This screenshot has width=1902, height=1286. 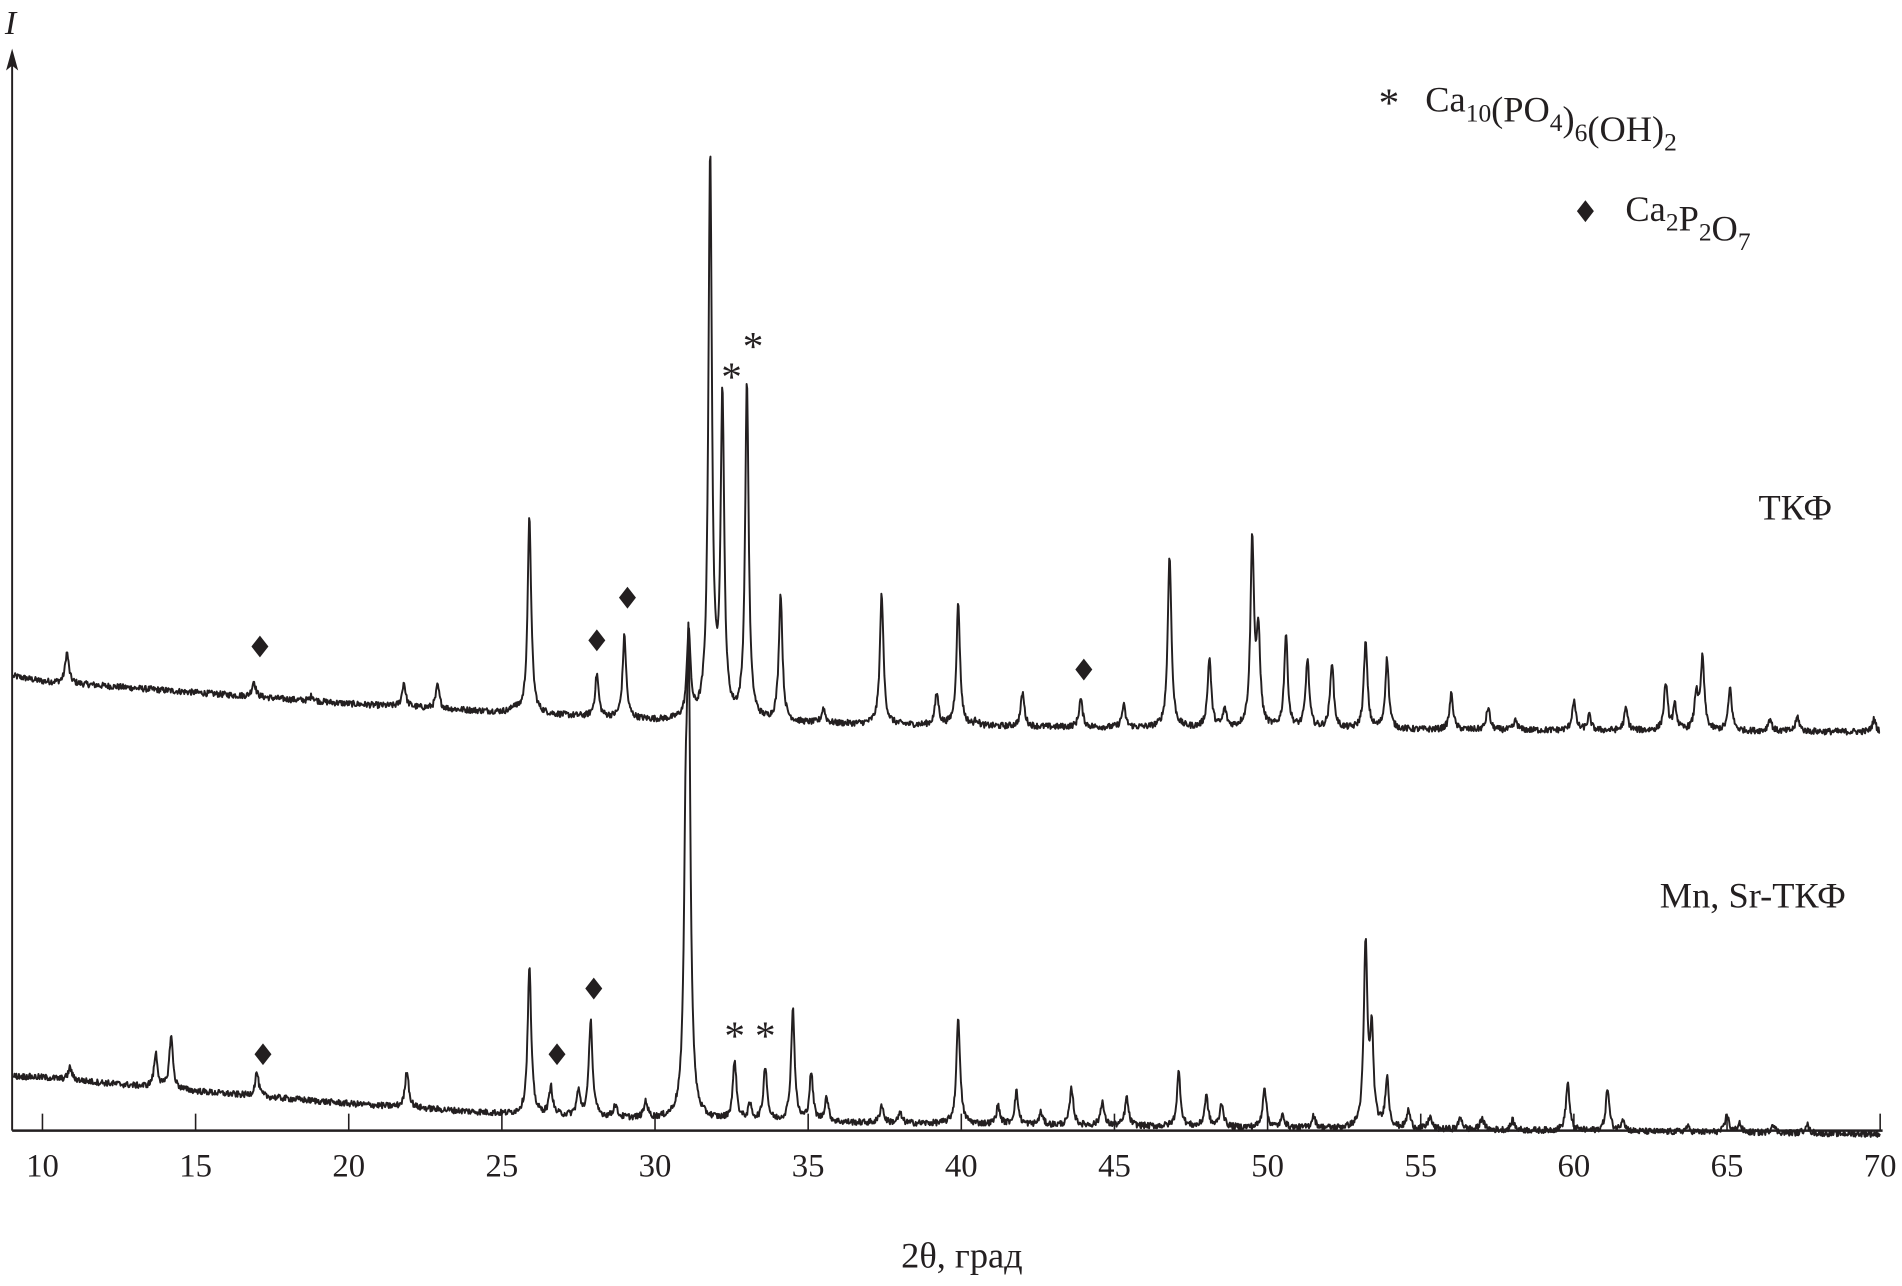 I want to click on x-tick-label: 10, so click(x=42, y=1167).